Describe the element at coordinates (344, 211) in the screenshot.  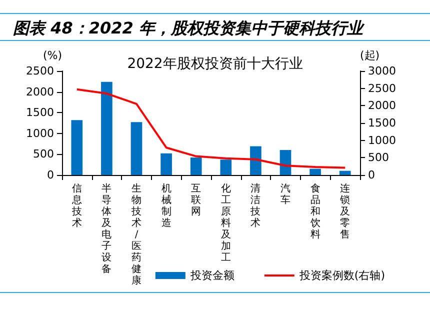
I see `x-tick-label: 连锁及零售` at that location.